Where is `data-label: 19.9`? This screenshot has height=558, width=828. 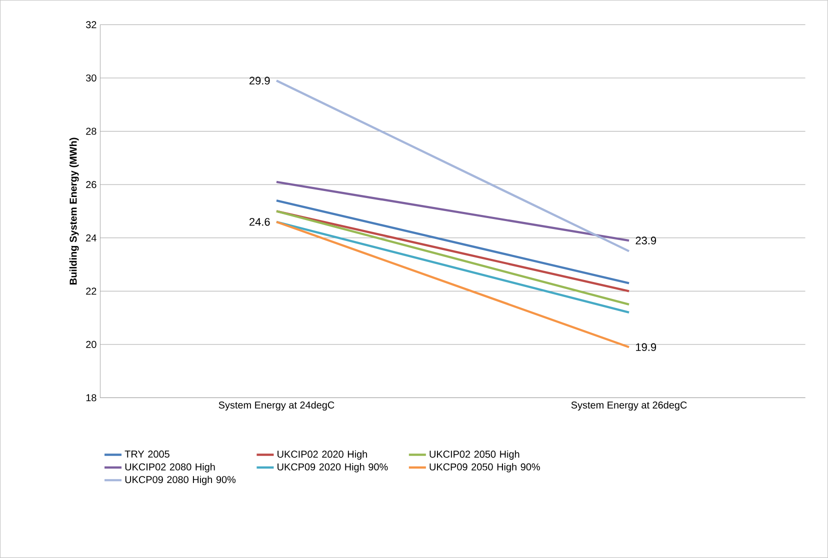
data-label: 19.9 is located at coordinates (646, 347).